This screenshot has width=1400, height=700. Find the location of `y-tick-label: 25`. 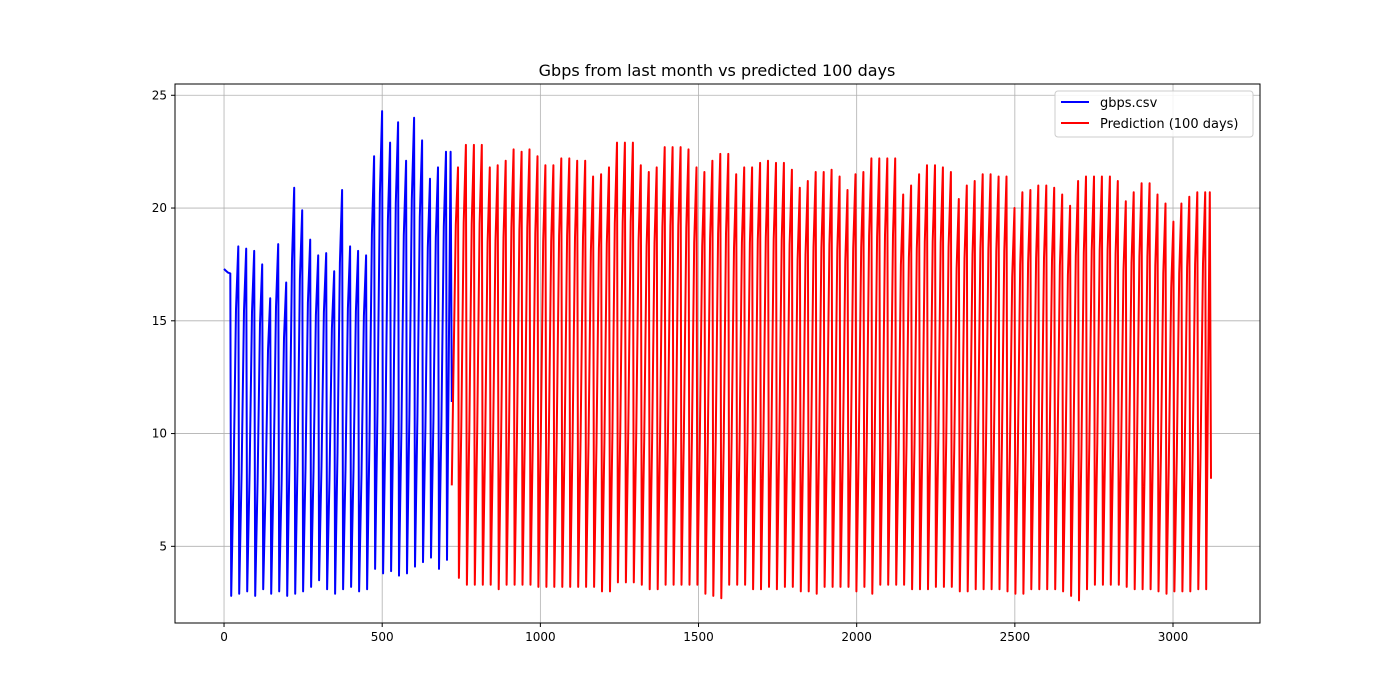

y-tick-label: 25 is located at coordinates (159, 95).